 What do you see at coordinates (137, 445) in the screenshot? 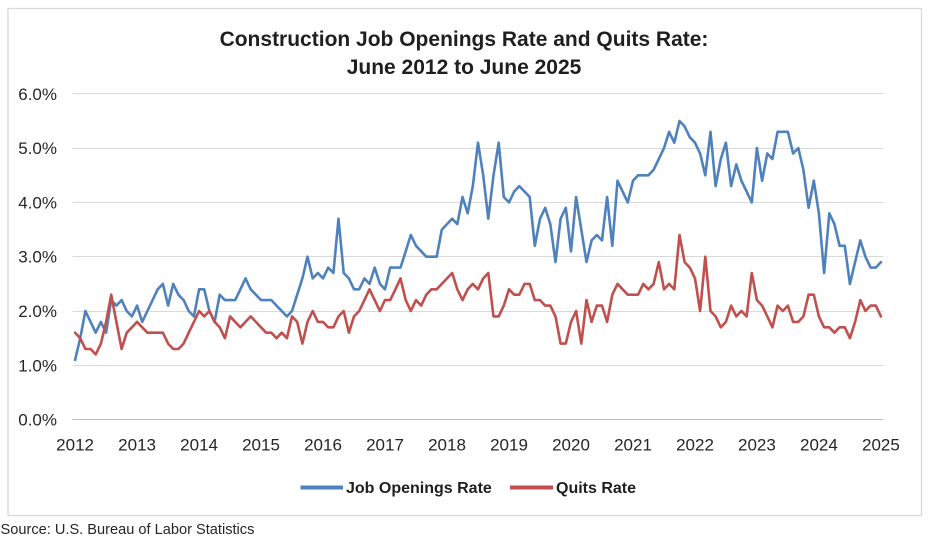
I see `svg-text: 2013` at bounding box center [137, 445].